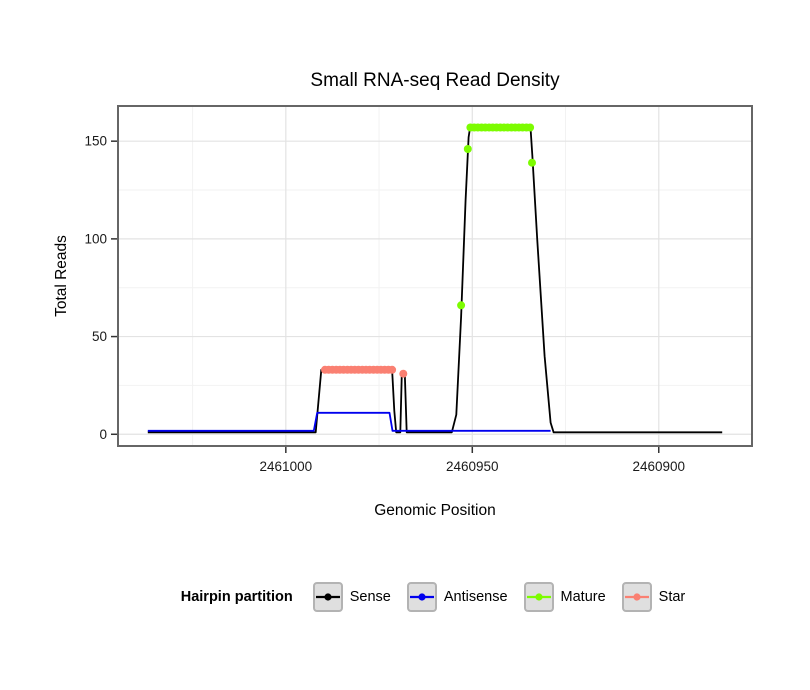  What do you see at coordinates (475, 597) in the screenshot?
I see `legend-label-antisense: Antisense` at bounding box center [475, 597].